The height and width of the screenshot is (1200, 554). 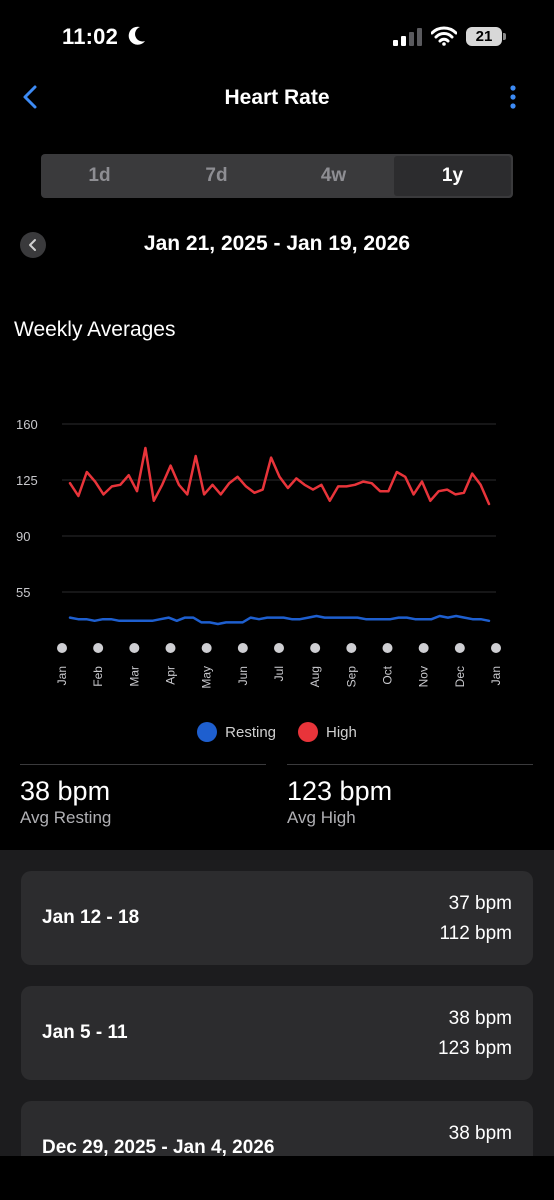 I want to click on week-high: 112 bpm, so click(x=475, y=933).